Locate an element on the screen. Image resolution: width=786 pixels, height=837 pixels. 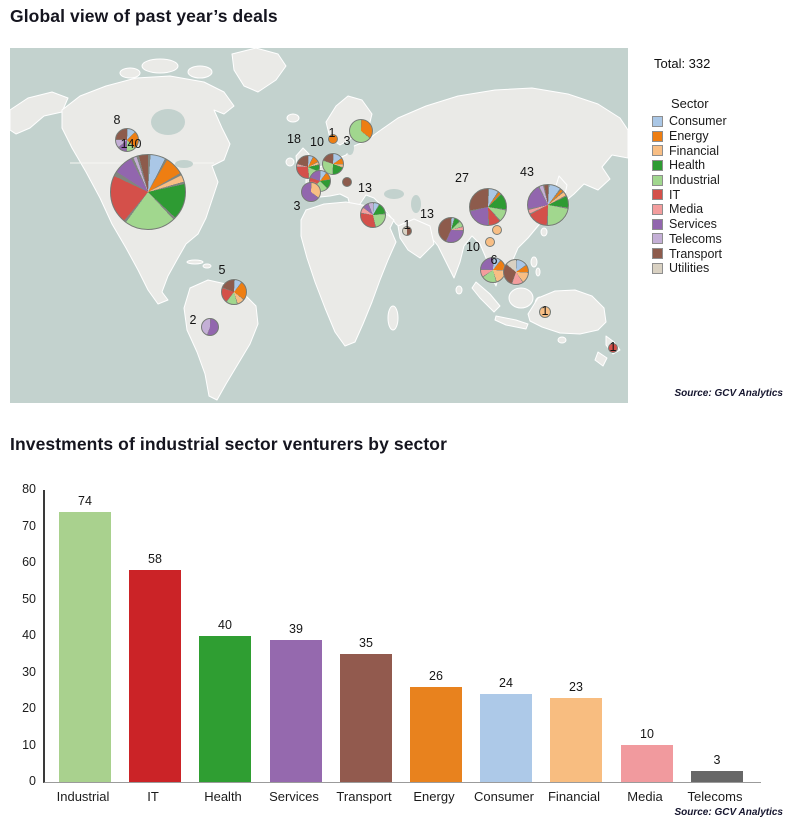
bar-category-label: Telecoms is located at coordinates (715, 796).